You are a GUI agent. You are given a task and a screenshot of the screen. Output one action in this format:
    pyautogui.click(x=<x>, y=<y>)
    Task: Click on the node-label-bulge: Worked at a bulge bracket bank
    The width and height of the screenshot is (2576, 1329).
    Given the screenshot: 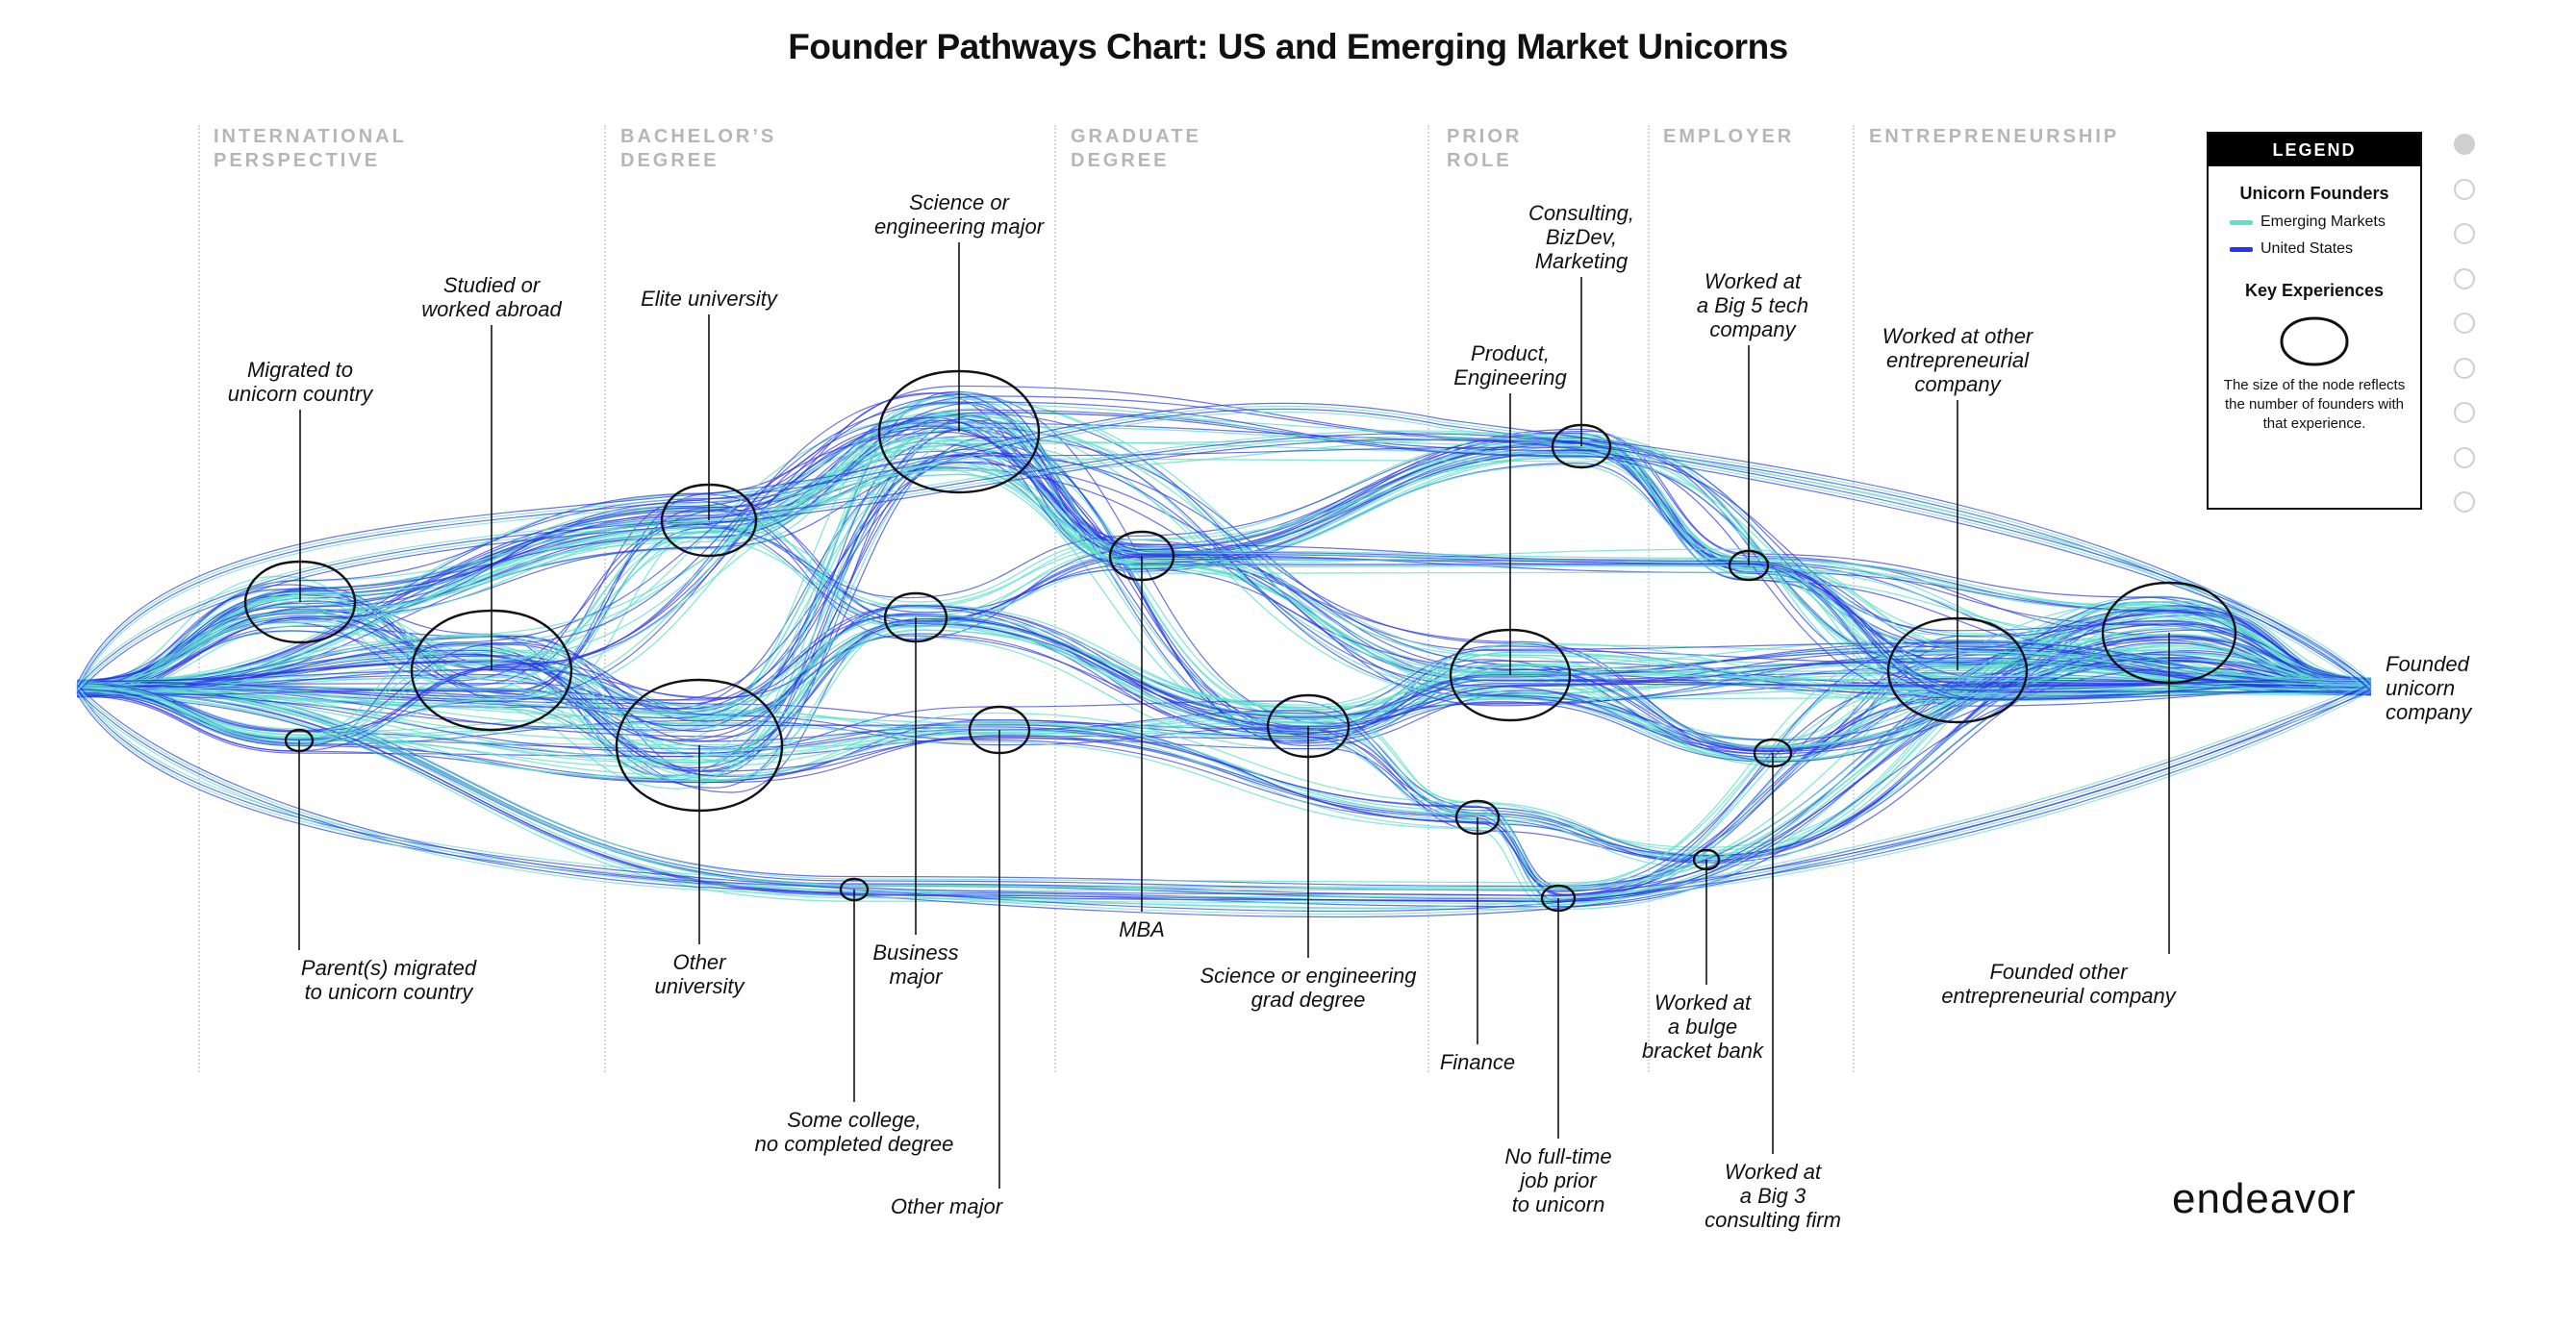 What is the action you would take?
    pyautogui.click(x=1703, y=1027)
    